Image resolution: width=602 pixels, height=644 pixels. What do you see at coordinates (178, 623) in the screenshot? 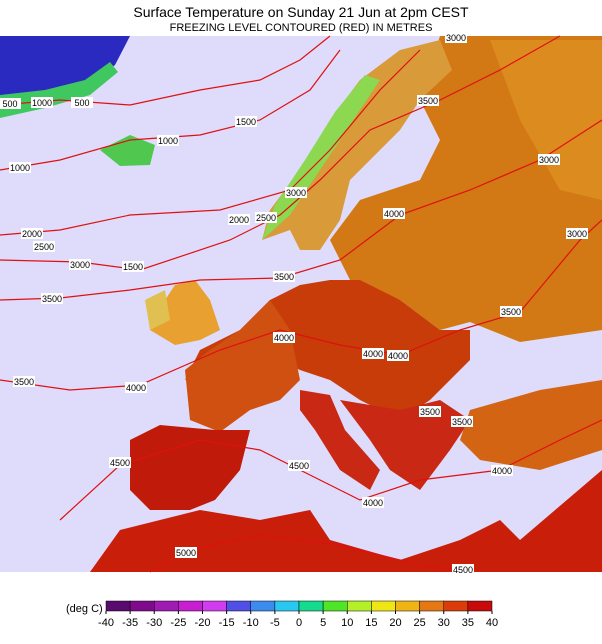
I see `legend-tick-label: -25` at bounding box center [178, 623].